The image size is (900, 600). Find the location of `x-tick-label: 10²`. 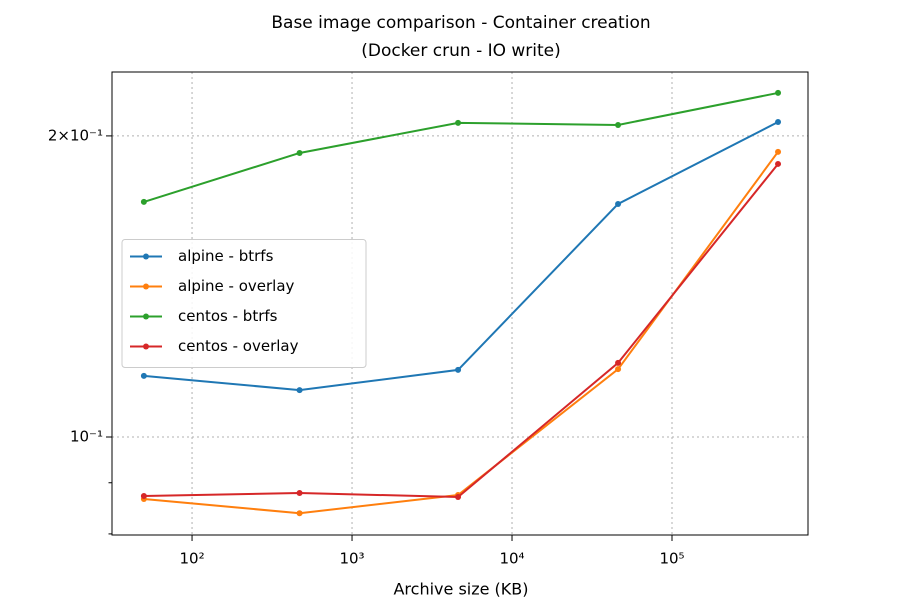

x-tick-label: 10² is located at coordinates (191, 559).